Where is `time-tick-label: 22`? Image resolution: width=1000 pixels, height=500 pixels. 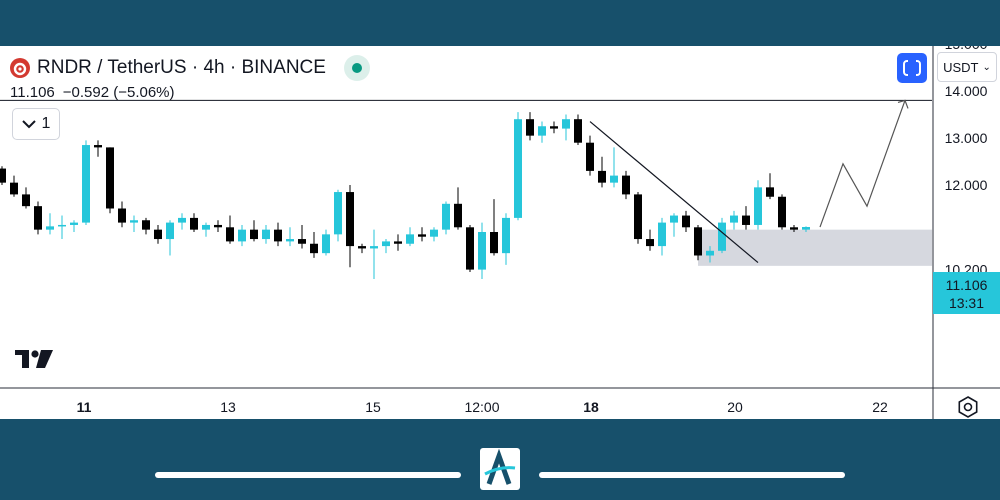 time-tick-label: 22 is located at coordinates (880, 407).